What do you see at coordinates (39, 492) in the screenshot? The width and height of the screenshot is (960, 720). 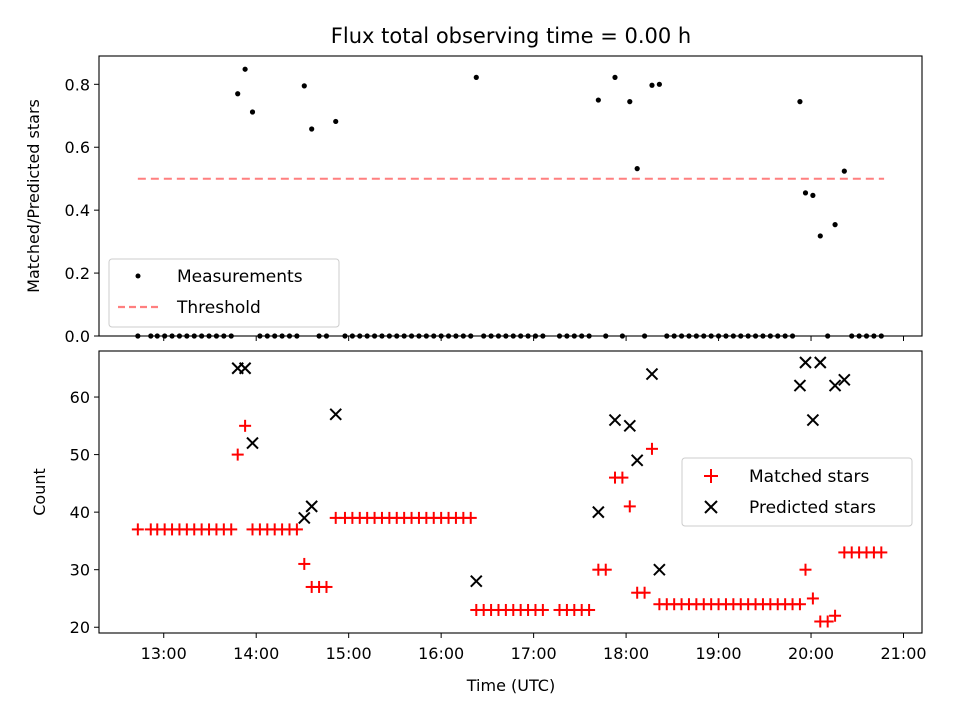 I see `bottom-y-axis-label: Count` at bounding box center [39, 492].